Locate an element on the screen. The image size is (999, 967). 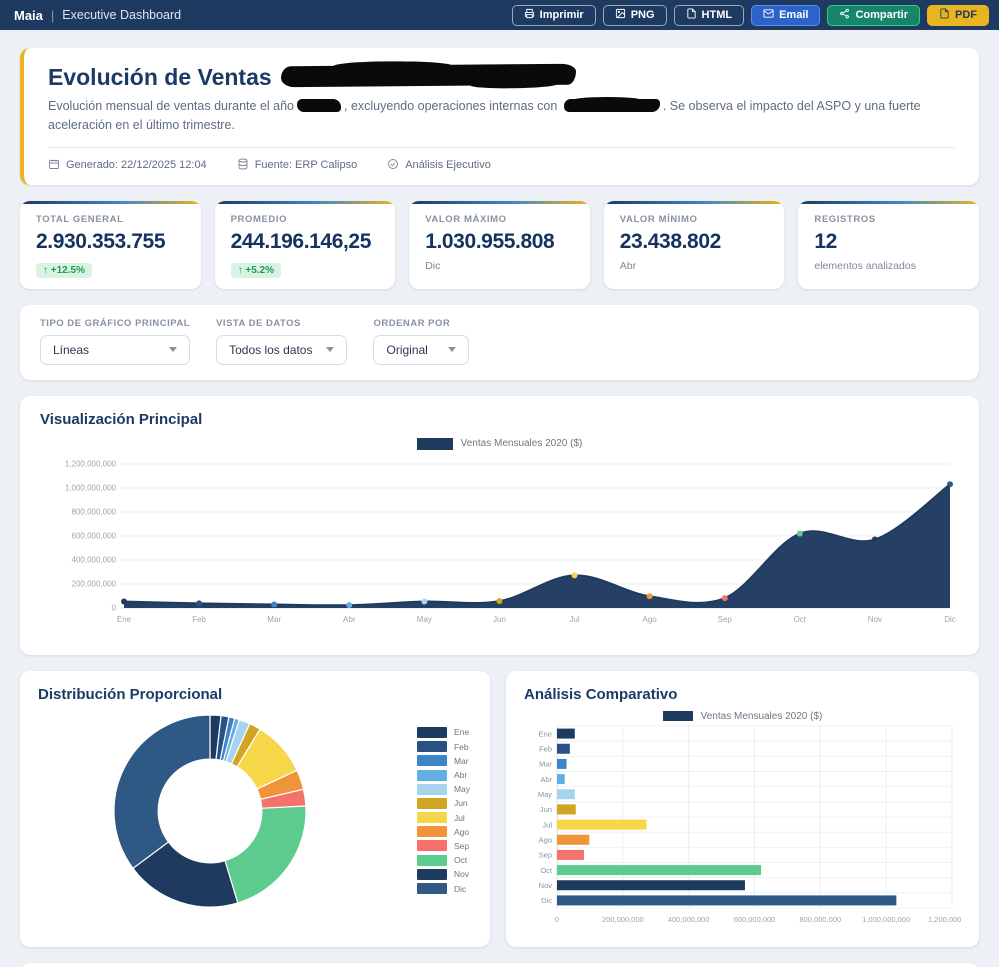
svg-text: 800,000,000 is located at coordinates (820, 919).